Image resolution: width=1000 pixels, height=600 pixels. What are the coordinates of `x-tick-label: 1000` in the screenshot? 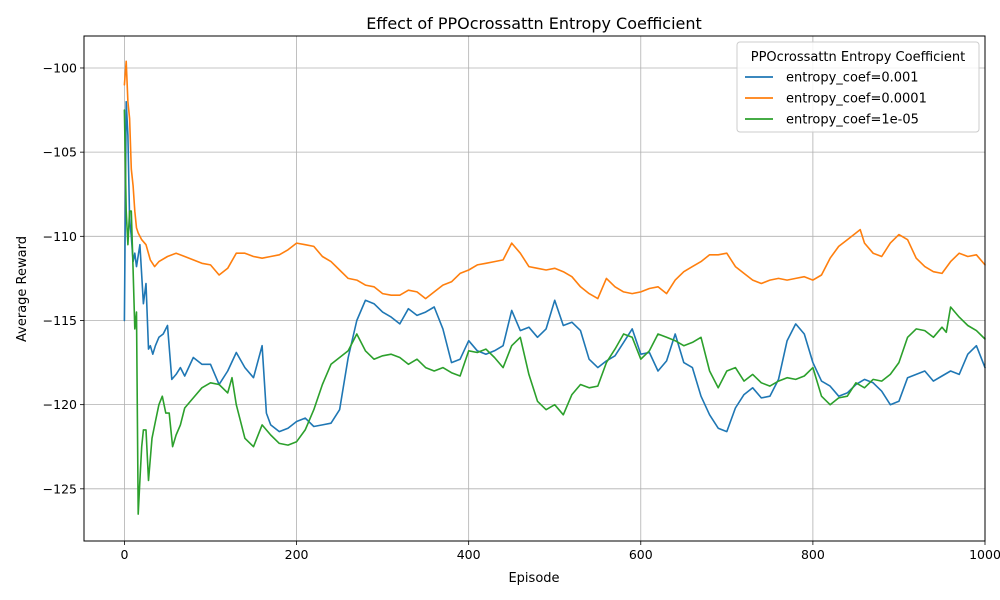 It's located at (984, 554).